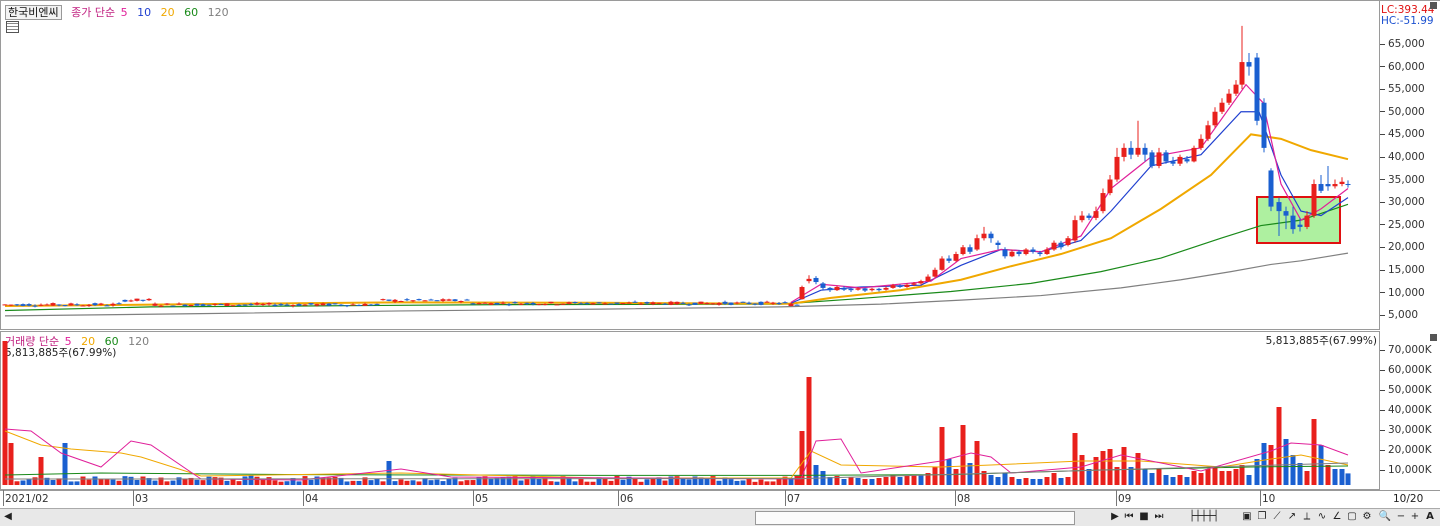 The height and width of the screenshot is (526, 1440). I want to click on stock-name: 한국비엔씨, so click(33, 12).